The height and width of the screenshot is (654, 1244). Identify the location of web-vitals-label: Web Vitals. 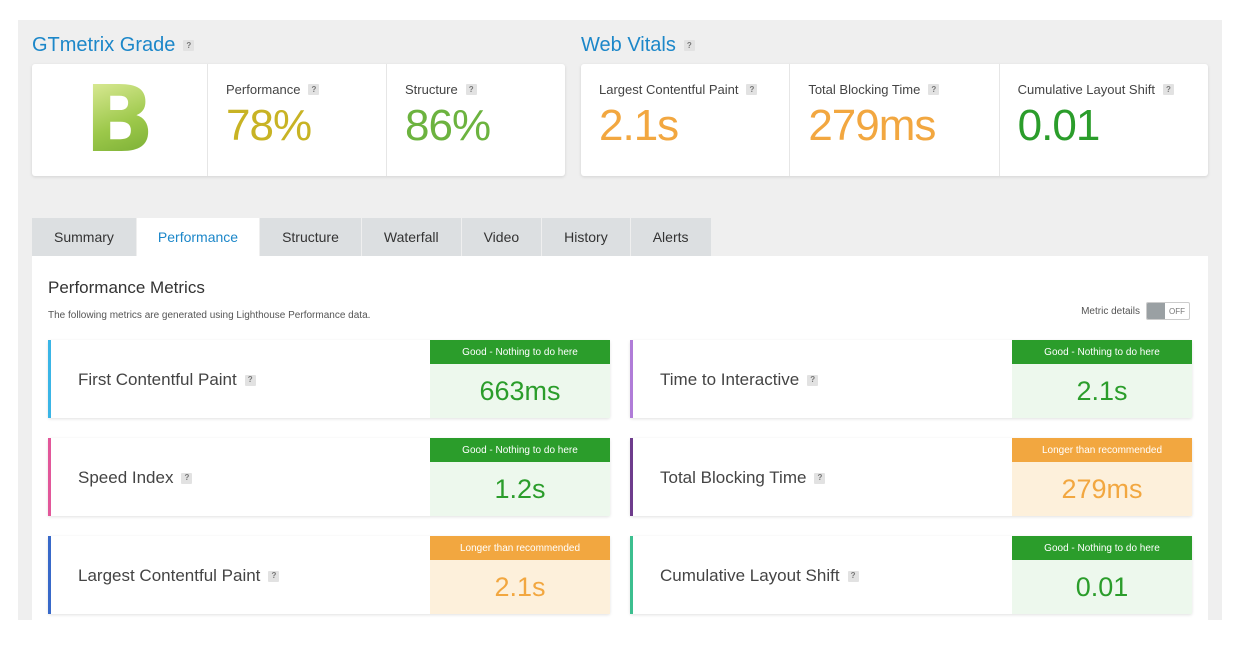
(628, 45).